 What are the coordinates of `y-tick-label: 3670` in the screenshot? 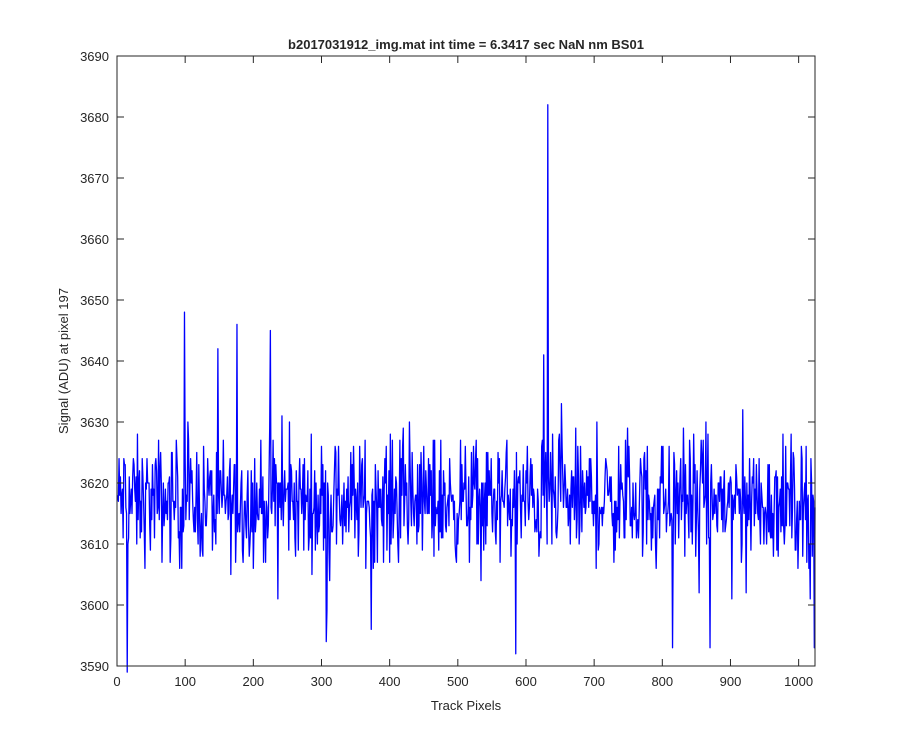 It's located at (94, 178).